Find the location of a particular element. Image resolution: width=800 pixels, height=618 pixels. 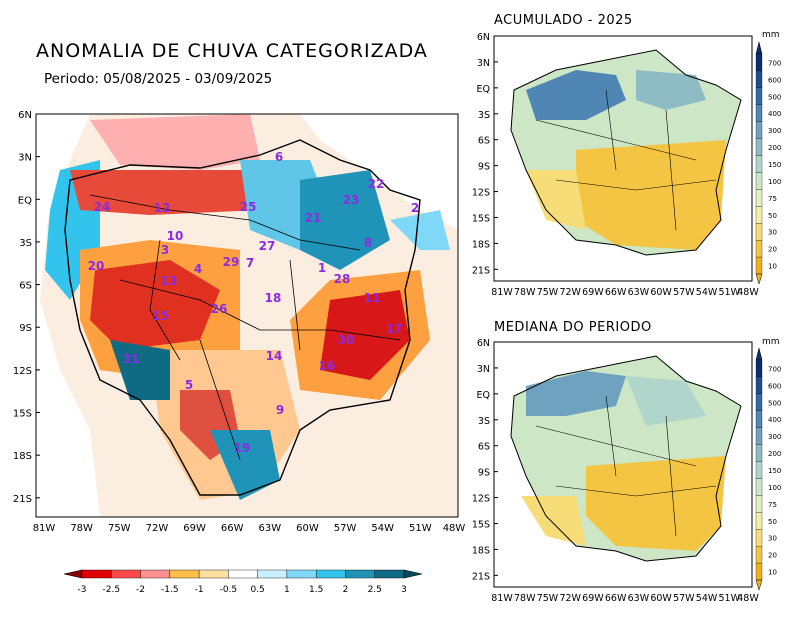

main-lat-label: 18S is located at coordinates (22, 456).